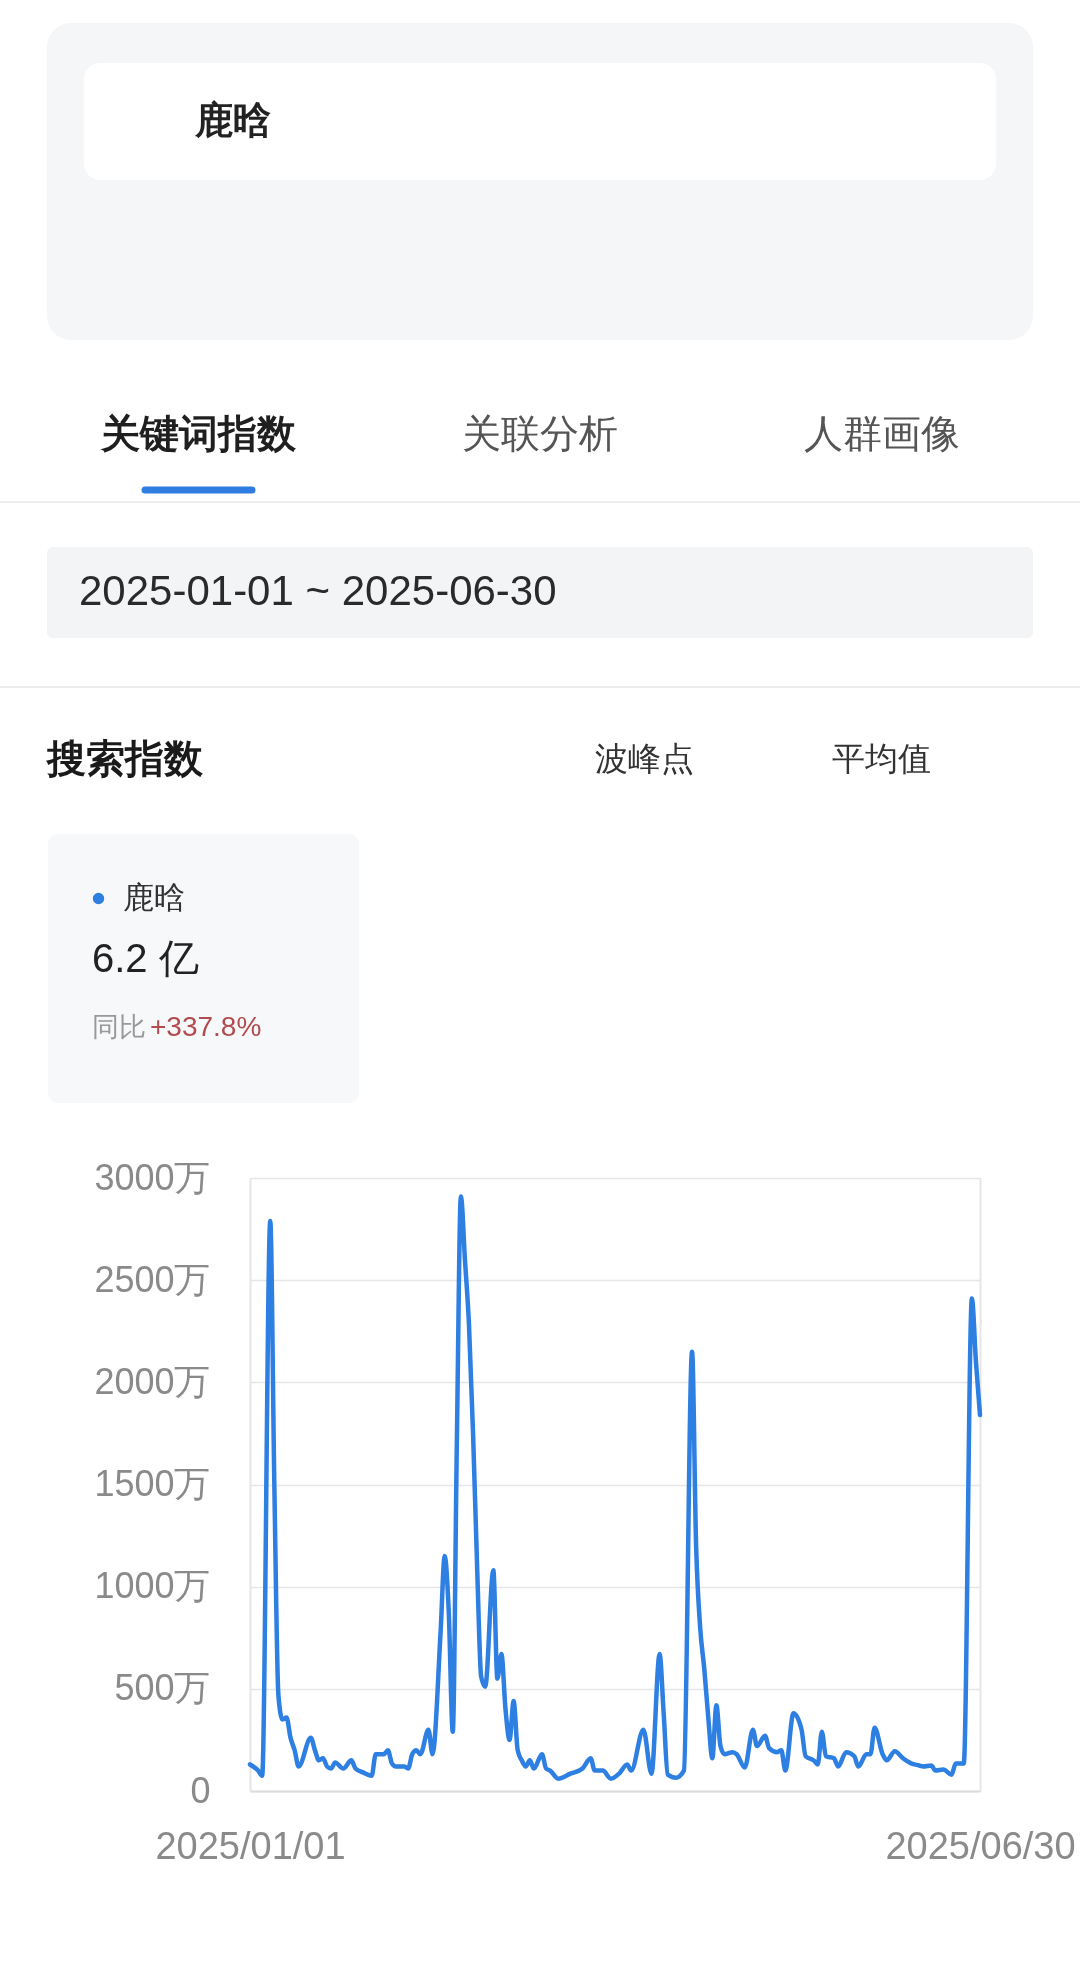 The image size is (1080, 1975). I want to click on text: 波峰点, so click(644, 758).